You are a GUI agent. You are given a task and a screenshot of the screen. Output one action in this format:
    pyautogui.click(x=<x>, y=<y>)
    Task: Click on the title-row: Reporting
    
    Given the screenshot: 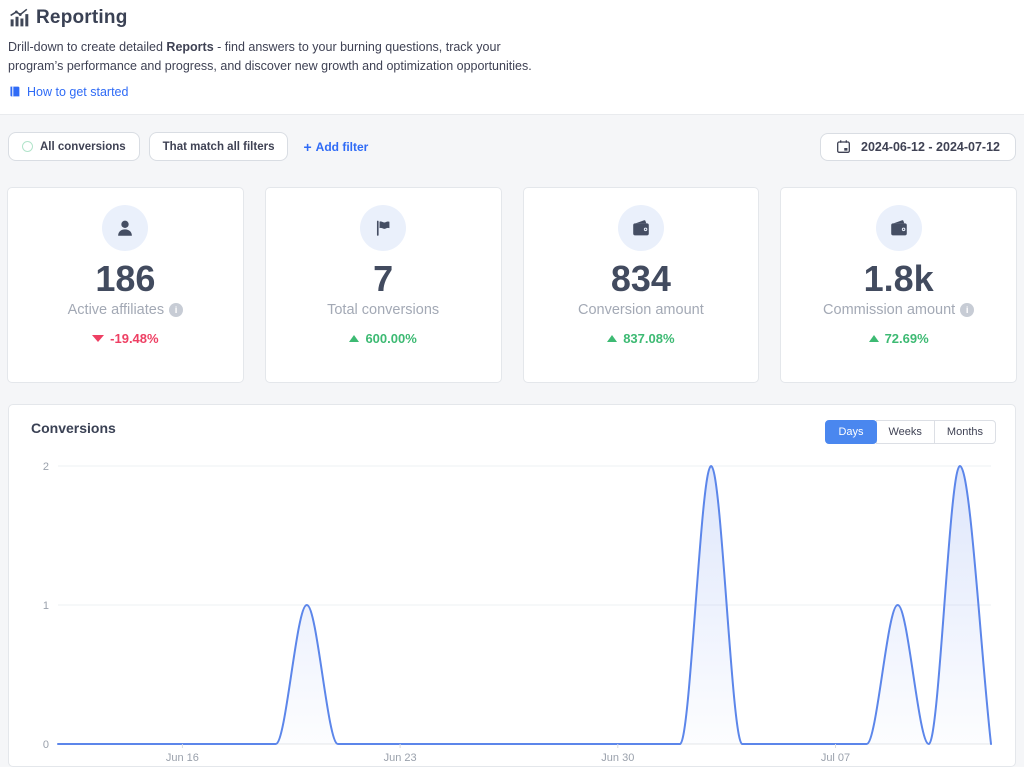 What is the action you would take?
    pyautogui.click(x=512, y=18)
    